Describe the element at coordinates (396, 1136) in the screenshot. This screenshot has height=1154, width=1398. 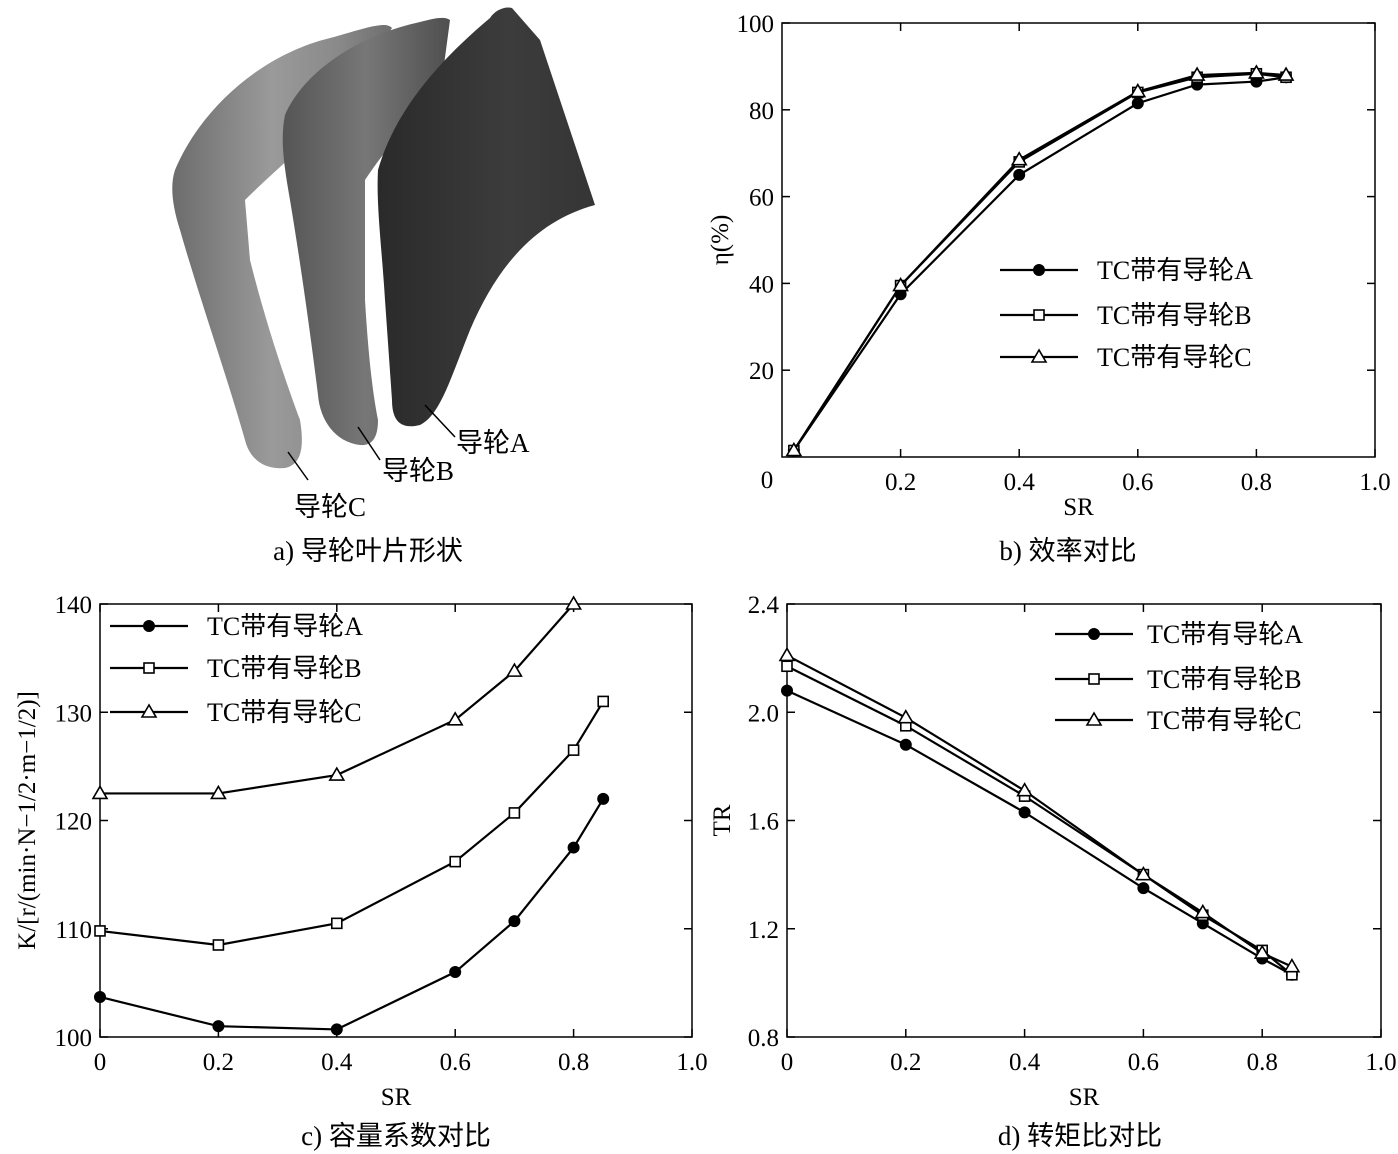
I see `chart-caption: c) 容量系数对比` at that location.